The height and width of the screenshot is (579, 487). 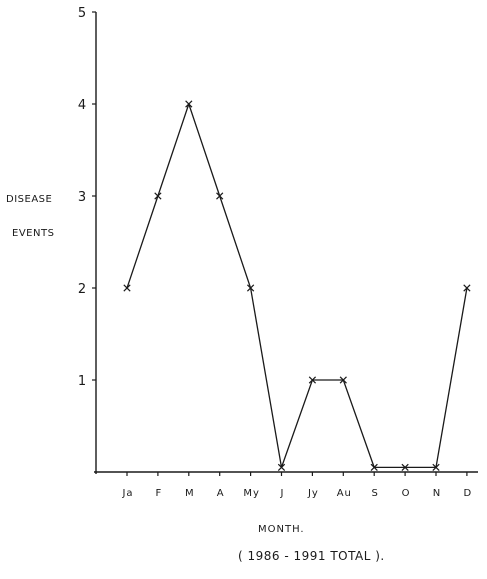 I want to click on y-tick-label: 1, so click(x=82, y=381).